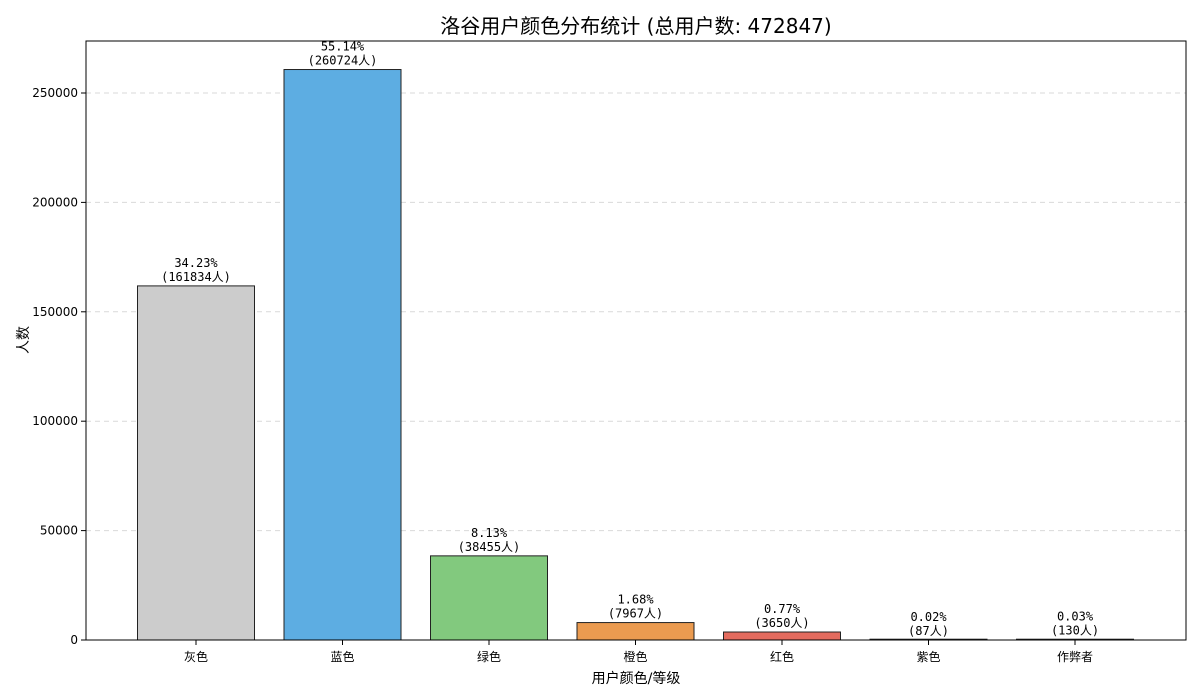 The width and height of the screenshot is (1200, 700). Describe the element at coordinates (59, 366) in the screenshot. I see `y-axis: 0 50000 100000 150000 200000 250000` at that location.